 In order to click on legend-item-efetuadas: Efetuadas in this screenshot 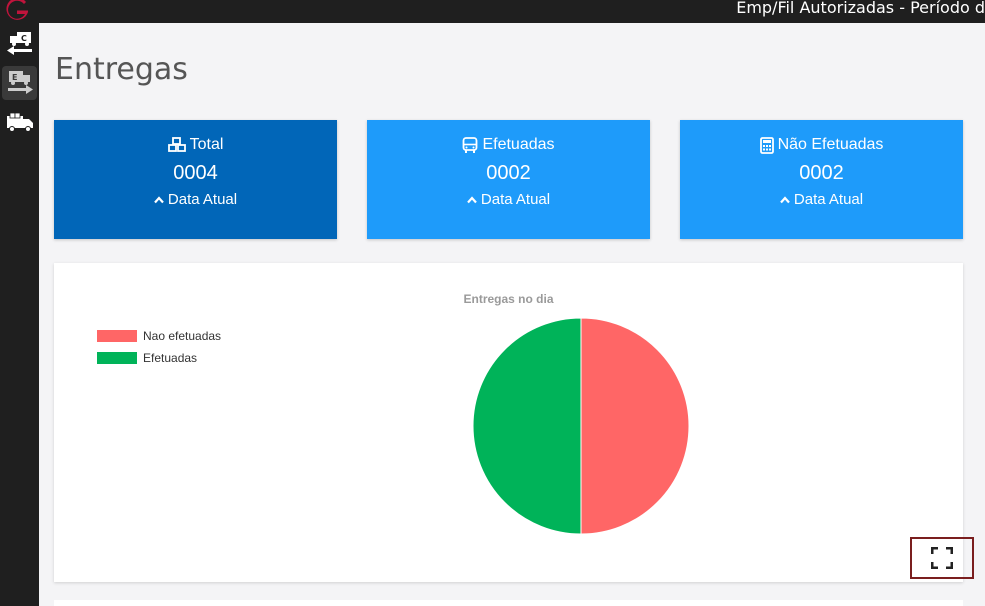, I will do `click(159, 358)`.